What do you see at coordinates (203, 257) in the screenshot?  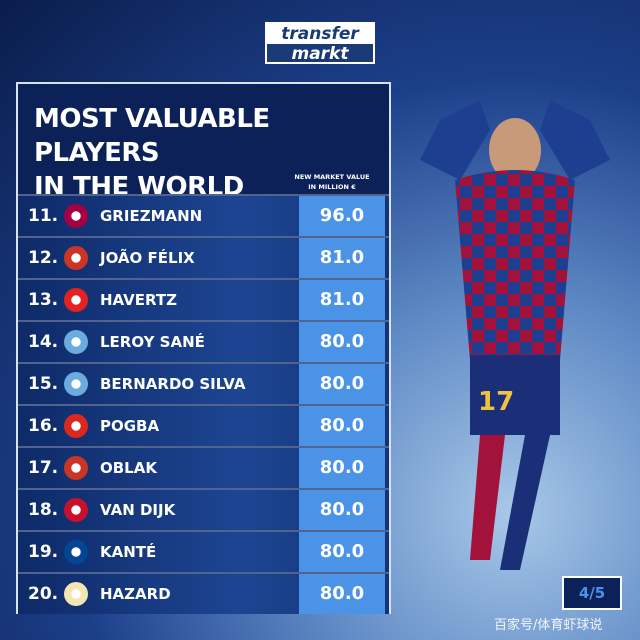 I see `player-row: 12. JOÃO FÉLIX 81.0` at bounding box center [203, 257].